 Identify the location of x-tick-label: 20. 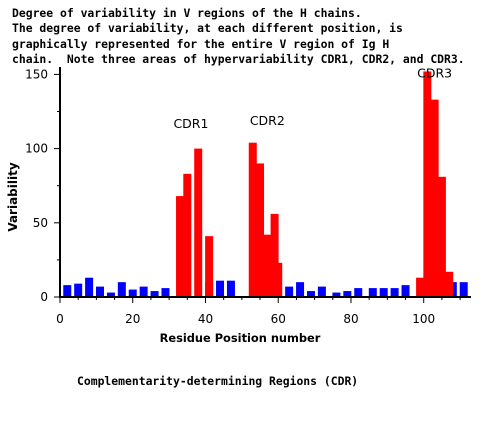
(132, 319).